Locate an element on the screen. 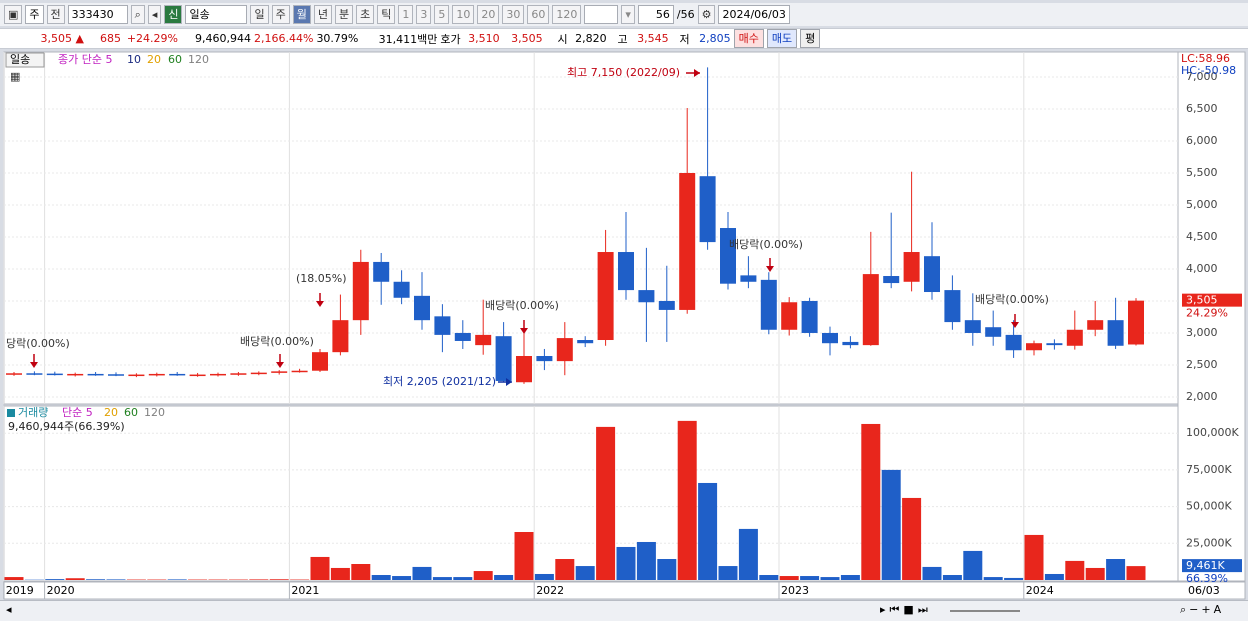 Image resolution: width=1248 pixels, height=621 pixels. tool-btn: ⚙ is located at coordinates (706, 14).